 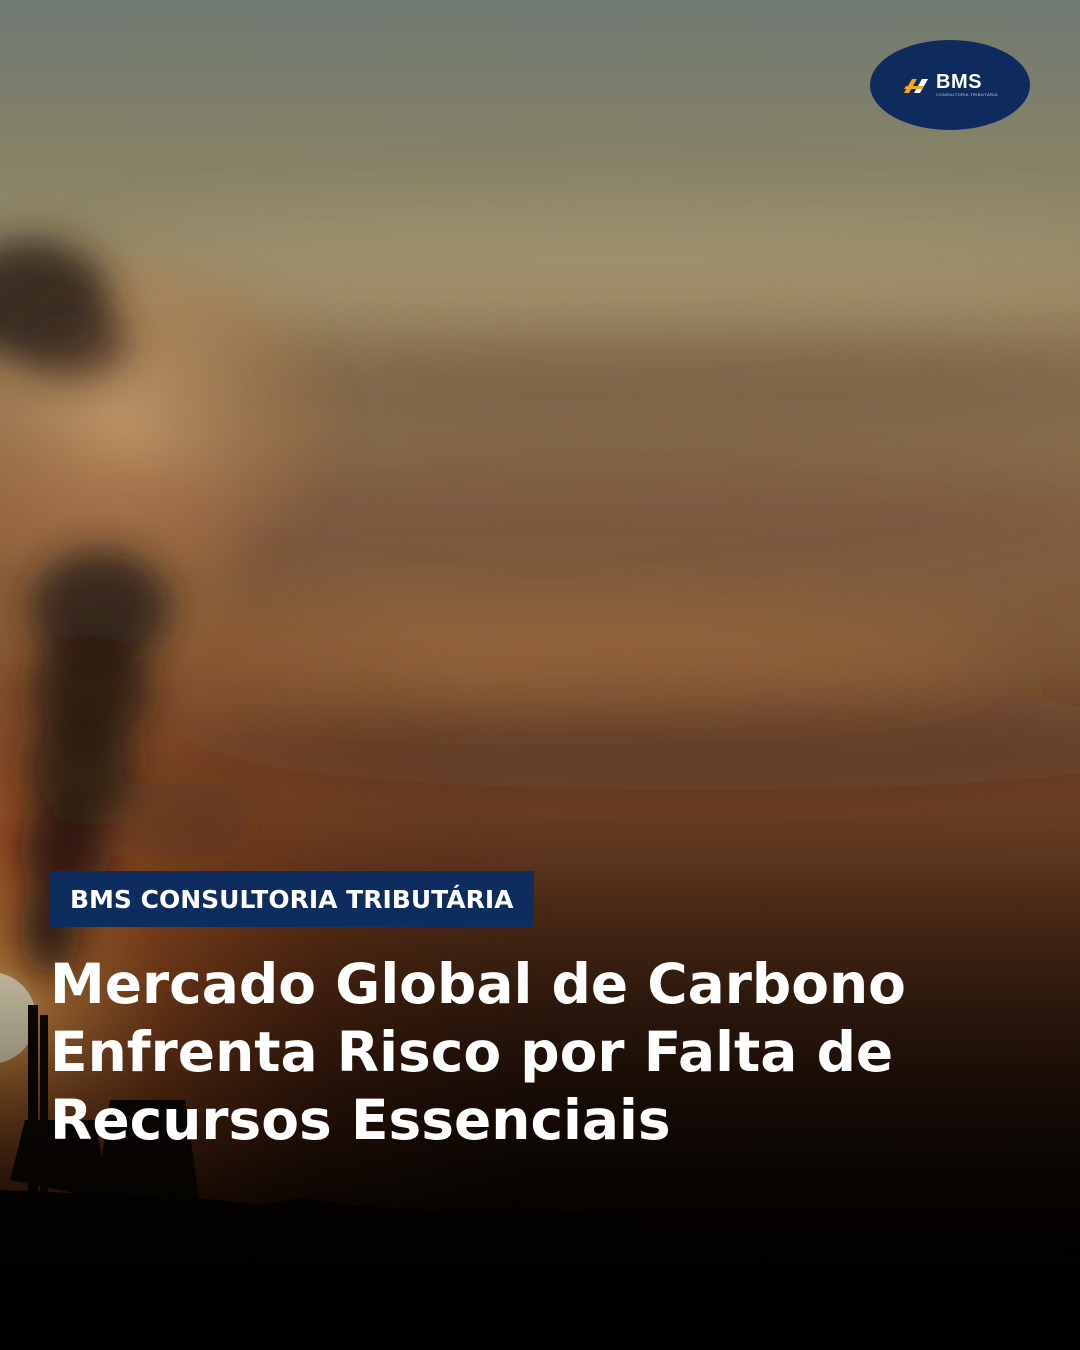 I want to click on logo-subtitle: CONSULTORIA TRIBUTÁRIA, so click(x=967, y=94).